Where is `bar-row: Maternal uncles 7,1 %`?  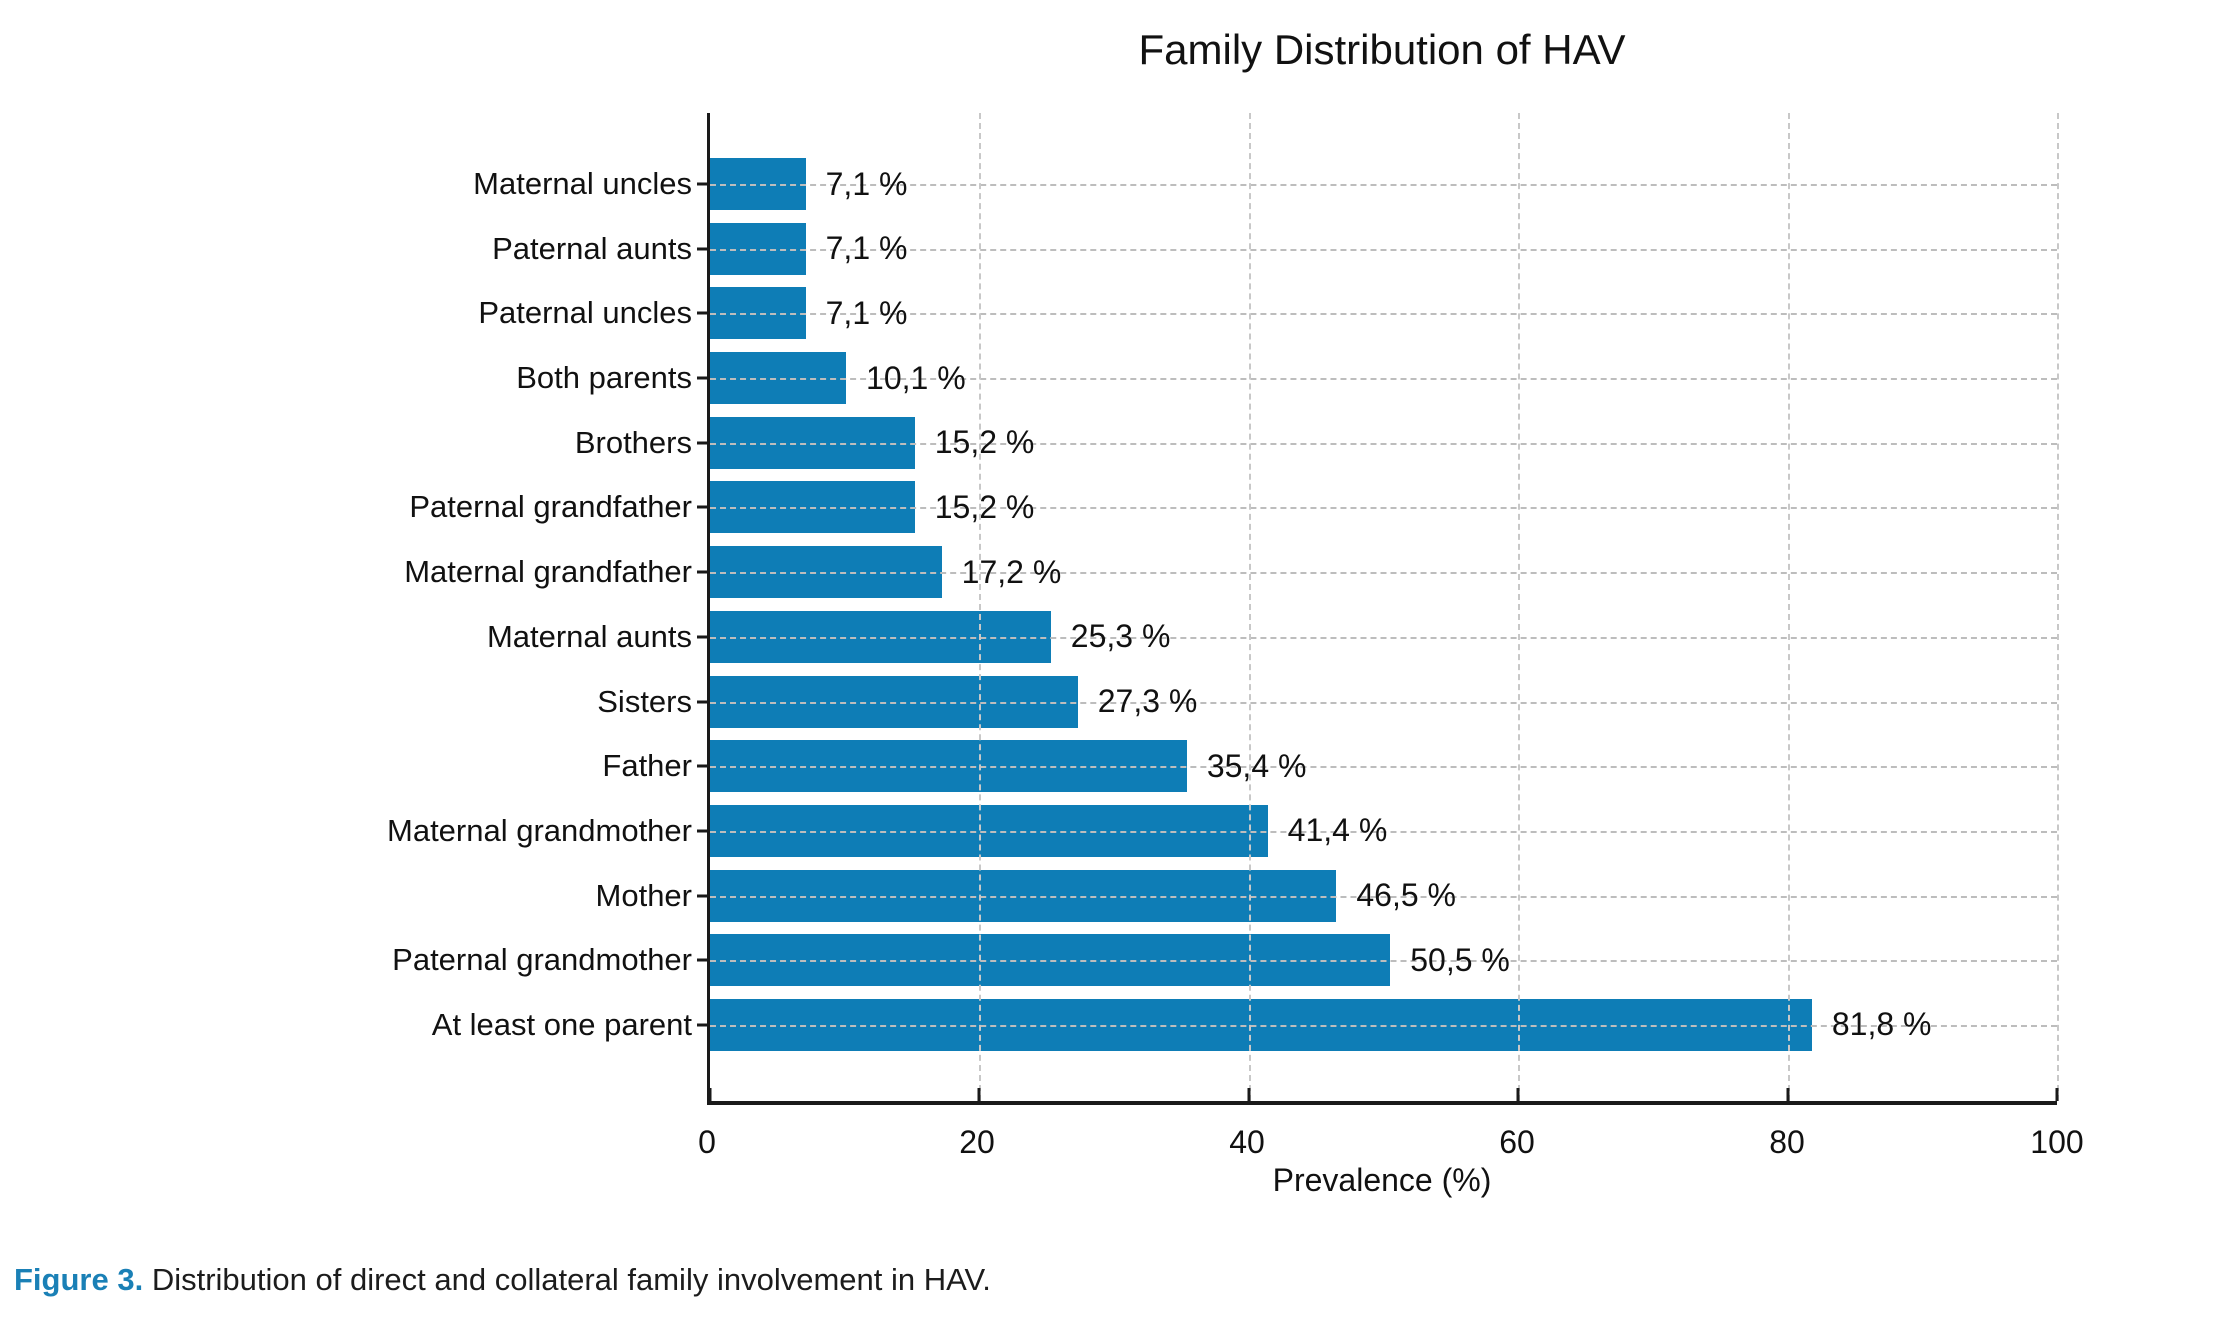 bar-row: Maternal uncles 7,1 % is located at coordinates (1265, 184).